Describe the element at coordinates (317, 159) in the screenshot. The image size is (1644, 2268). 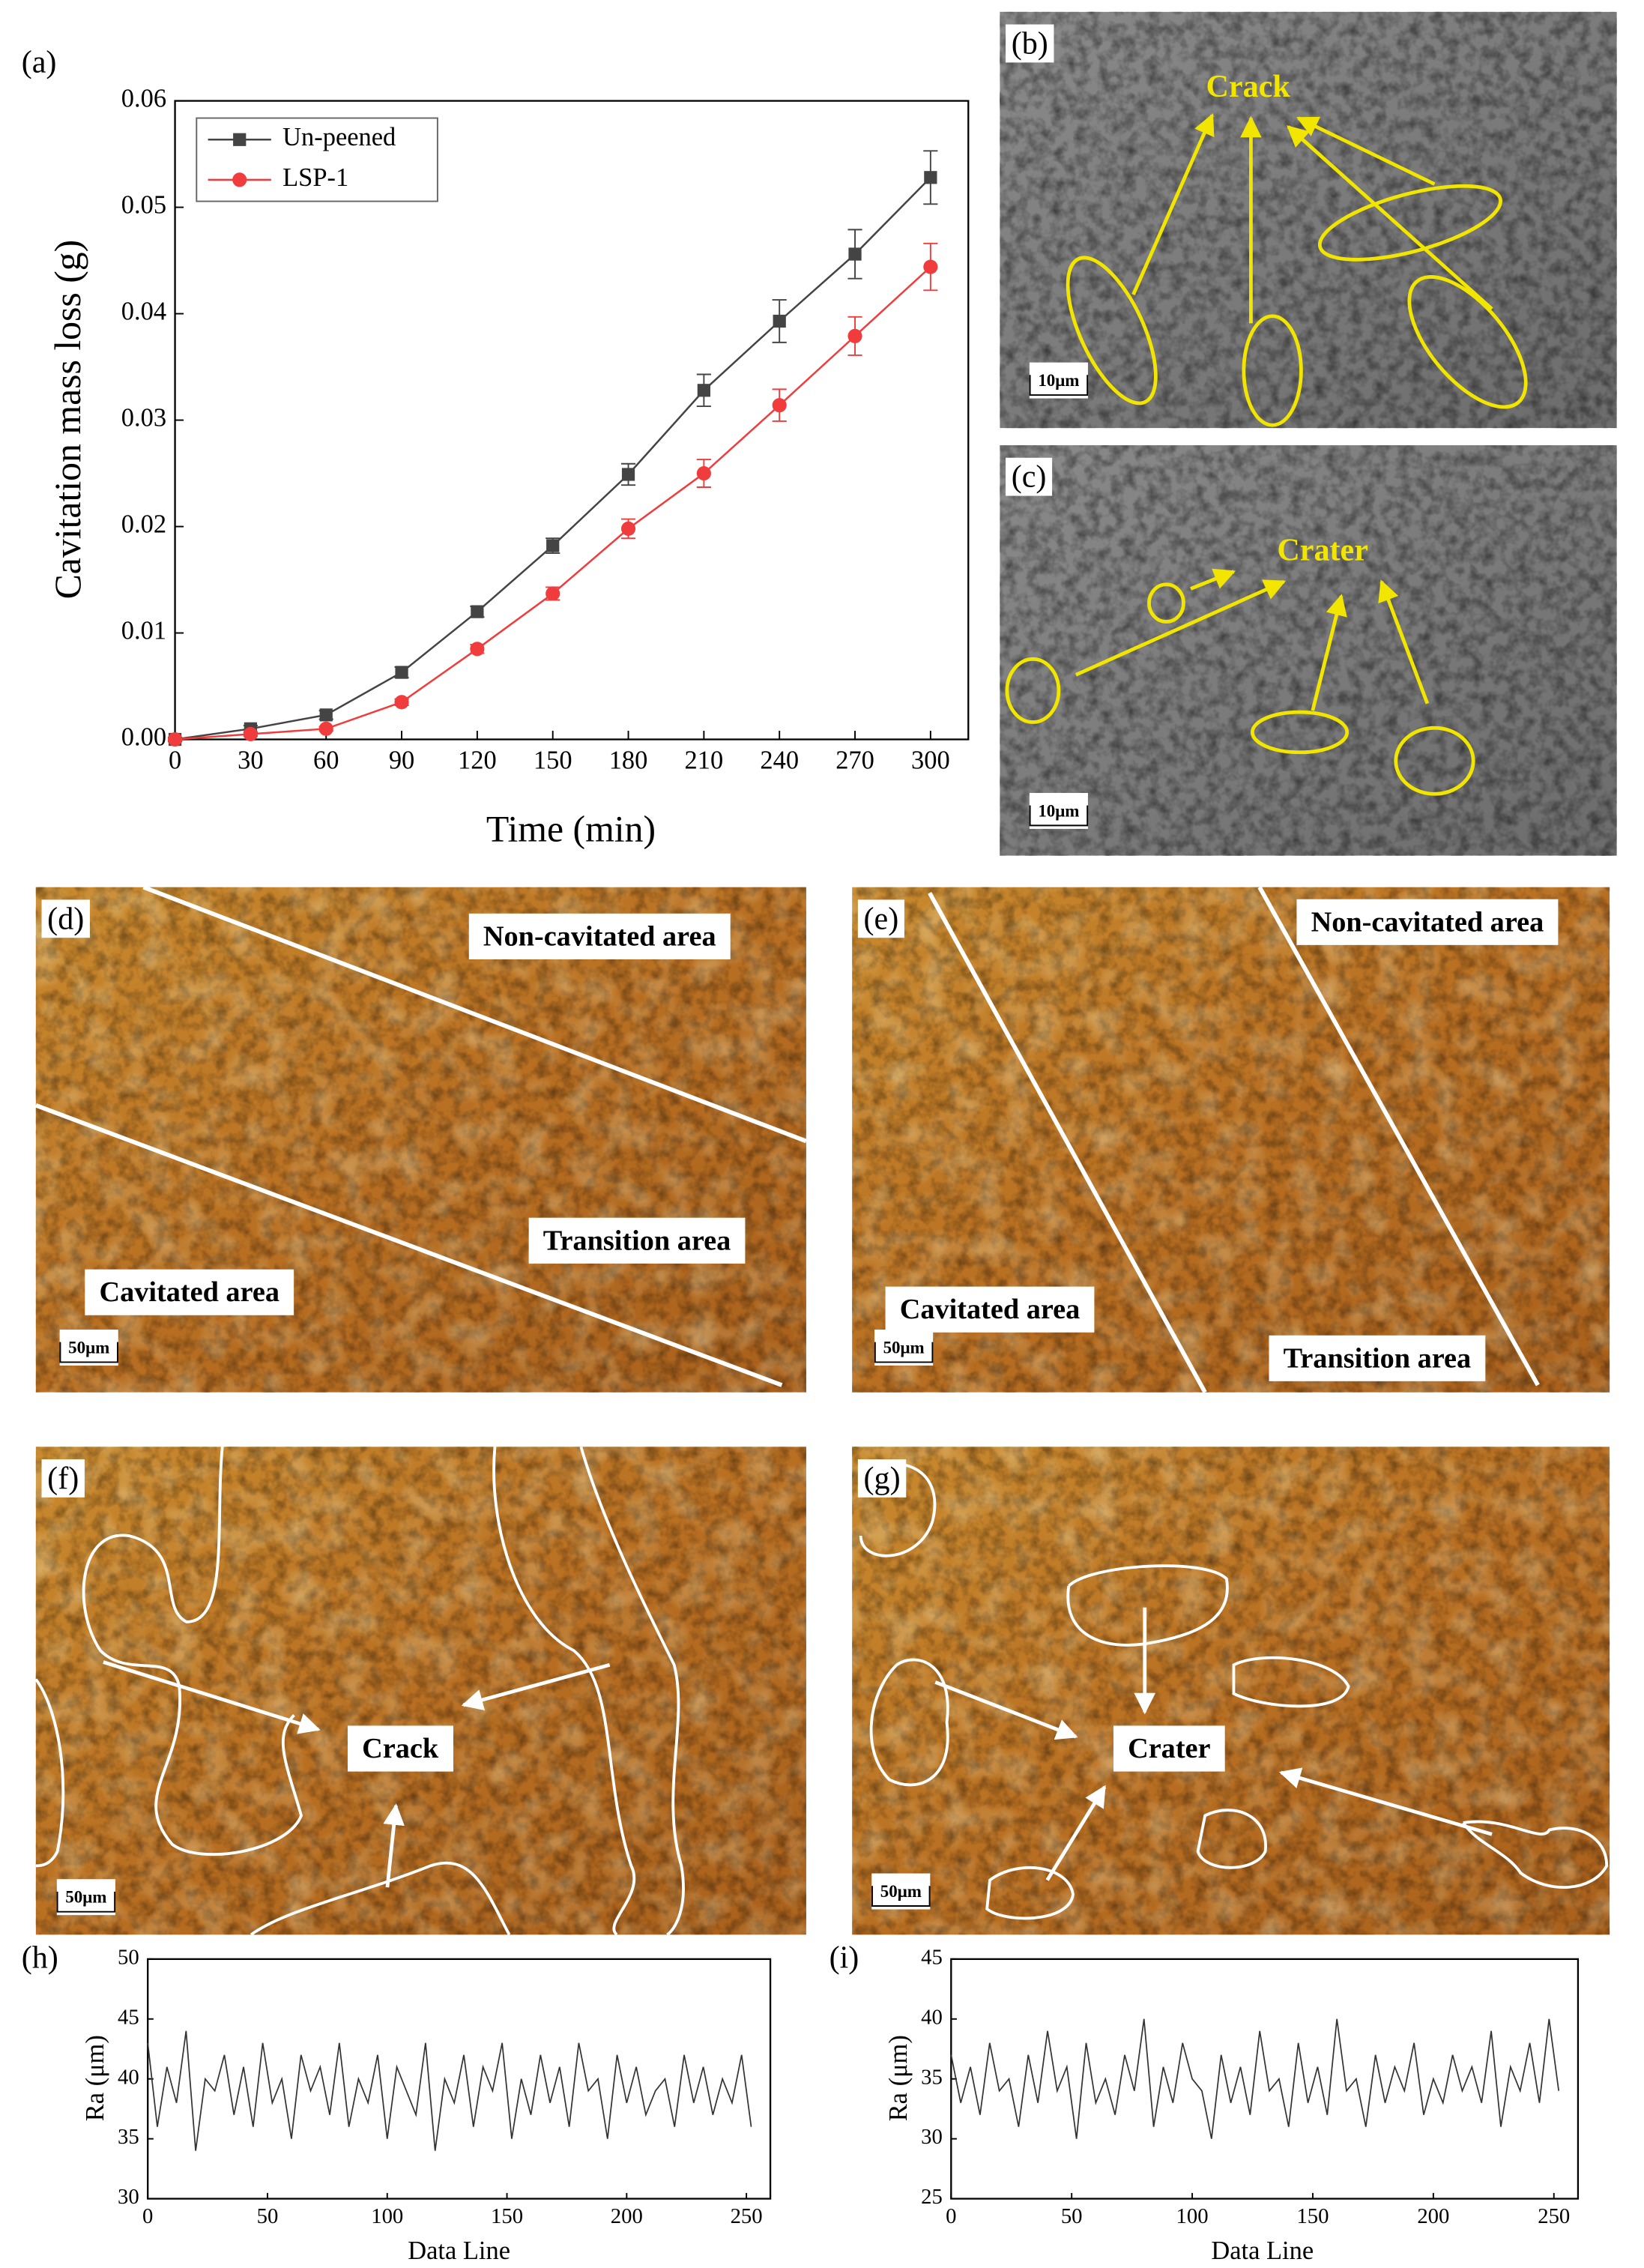
I see `legend-box` at that location.